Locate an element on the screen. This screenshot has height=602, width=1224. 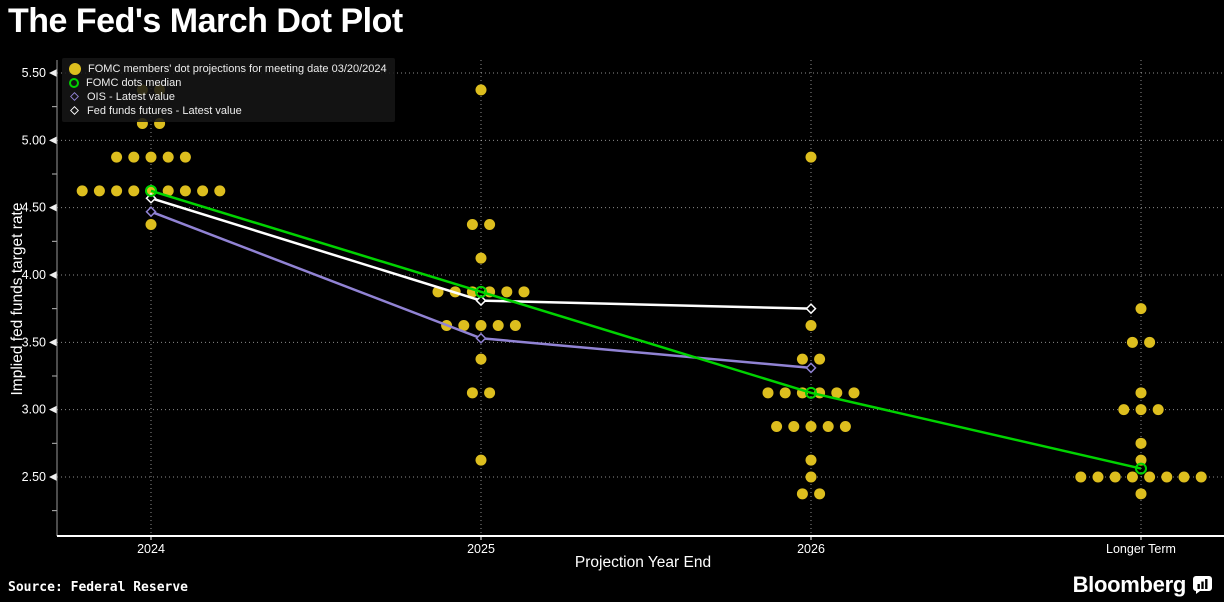
purple-diamond-icon is located at coordinates (74, 96).